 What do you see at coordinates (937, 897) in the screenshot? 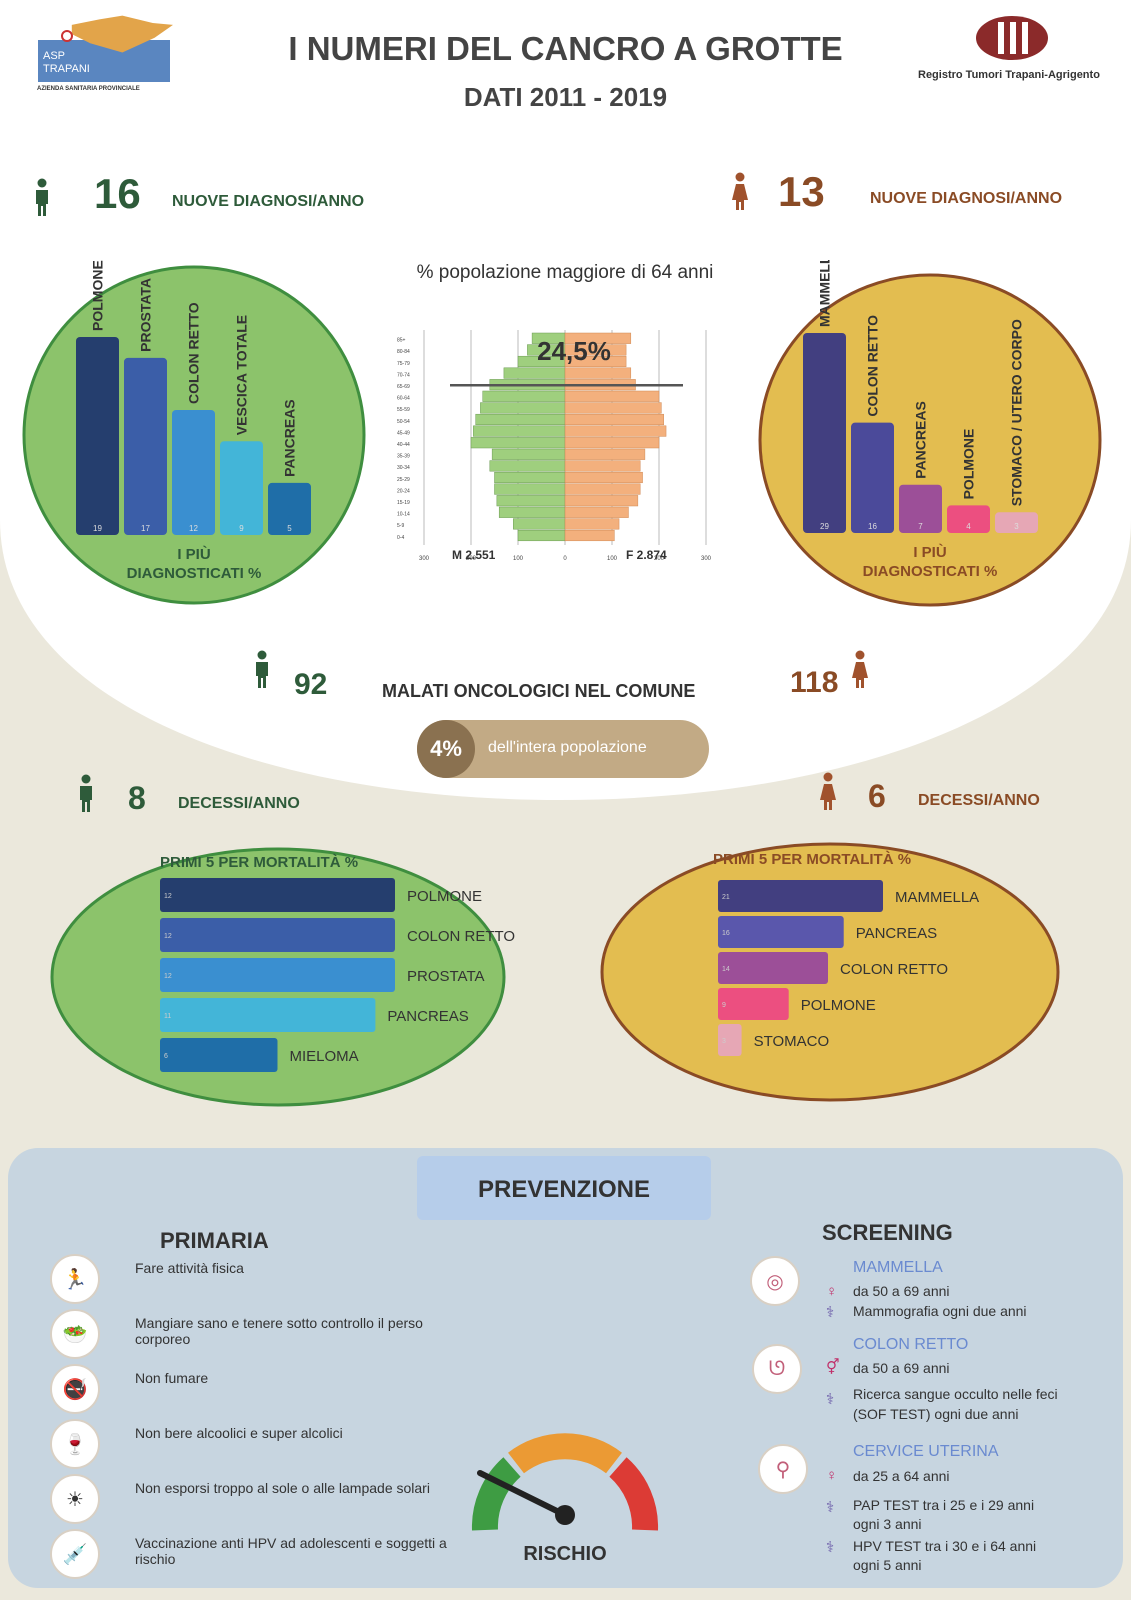
I see `bar-label-0: MAMMELLA` at bounding box center [937, 897].